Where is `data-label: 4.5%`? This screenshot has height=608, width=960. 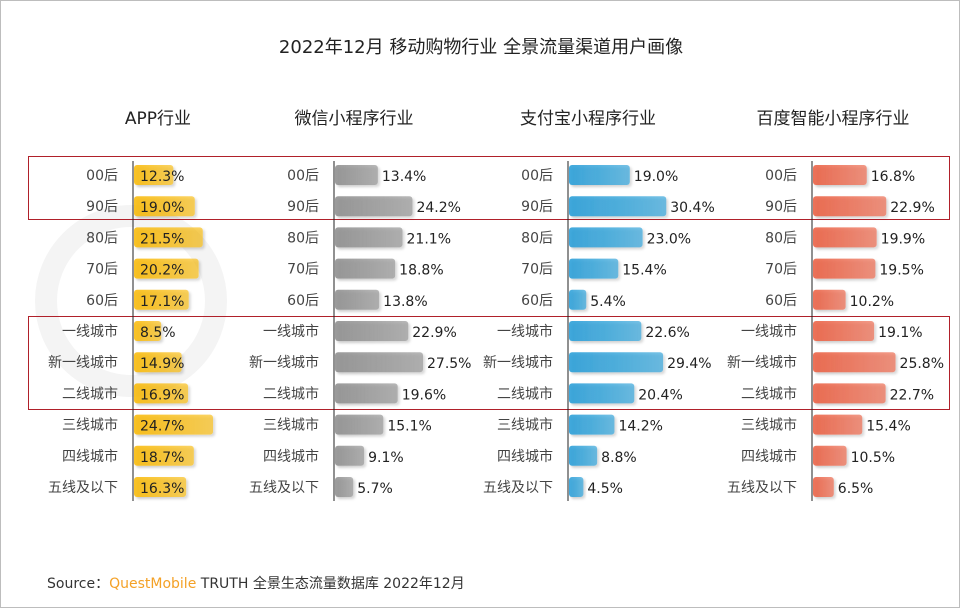
data-label: 4.5% is located at coordinates (605, 489).